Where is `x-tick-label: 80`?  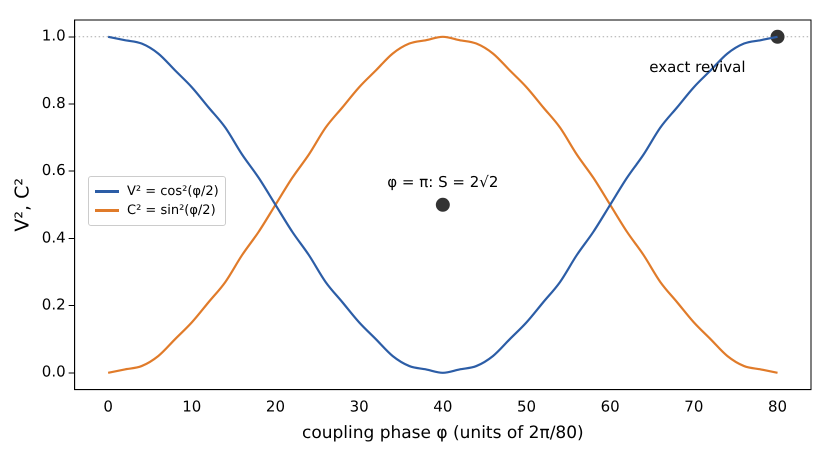 x-tick-label: 80 is located at coordinates (778, 406).